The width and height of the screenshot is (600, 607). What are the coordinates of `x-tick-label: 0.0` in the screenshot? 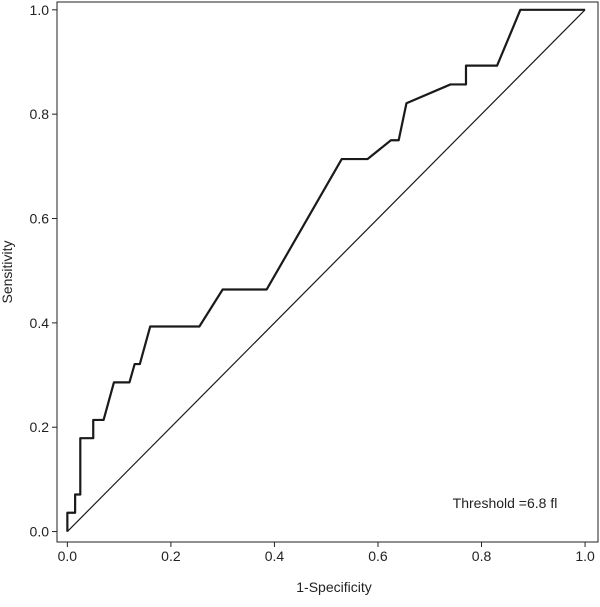 It's located at (68, 556).